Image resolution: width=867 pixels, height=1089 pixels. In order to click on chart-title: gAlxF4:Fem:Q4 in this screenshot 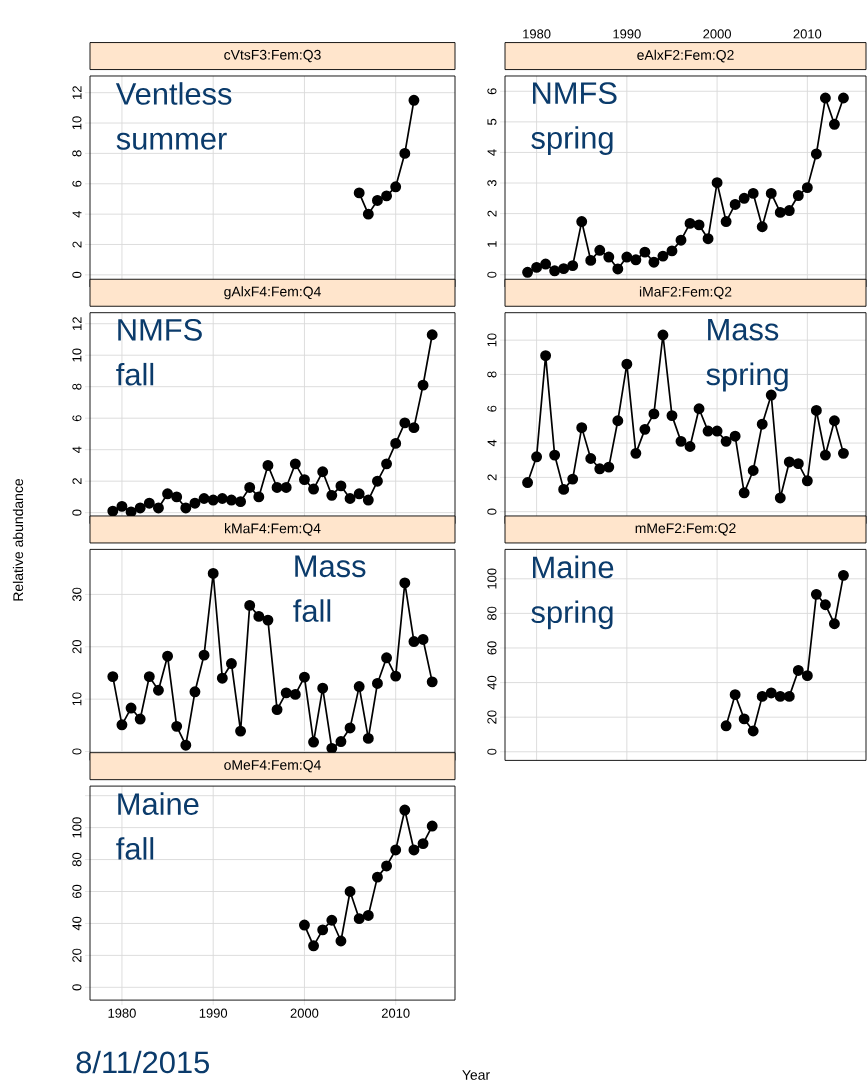, I will do `click(272, 293)`.